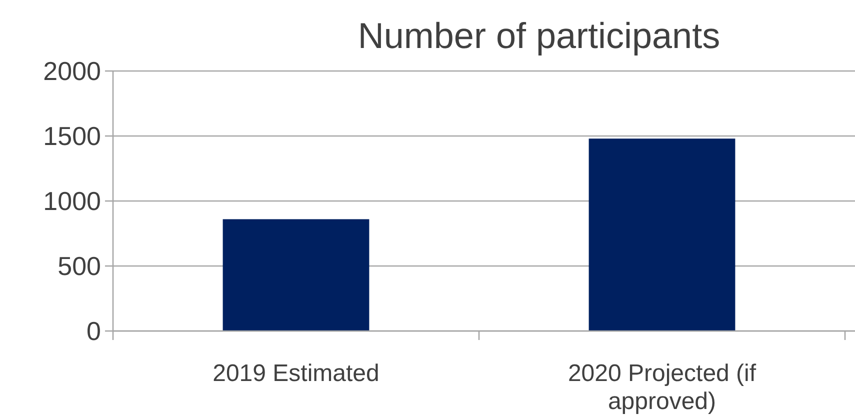  I want to click on y-tick-label: 0, so click(93, 331).